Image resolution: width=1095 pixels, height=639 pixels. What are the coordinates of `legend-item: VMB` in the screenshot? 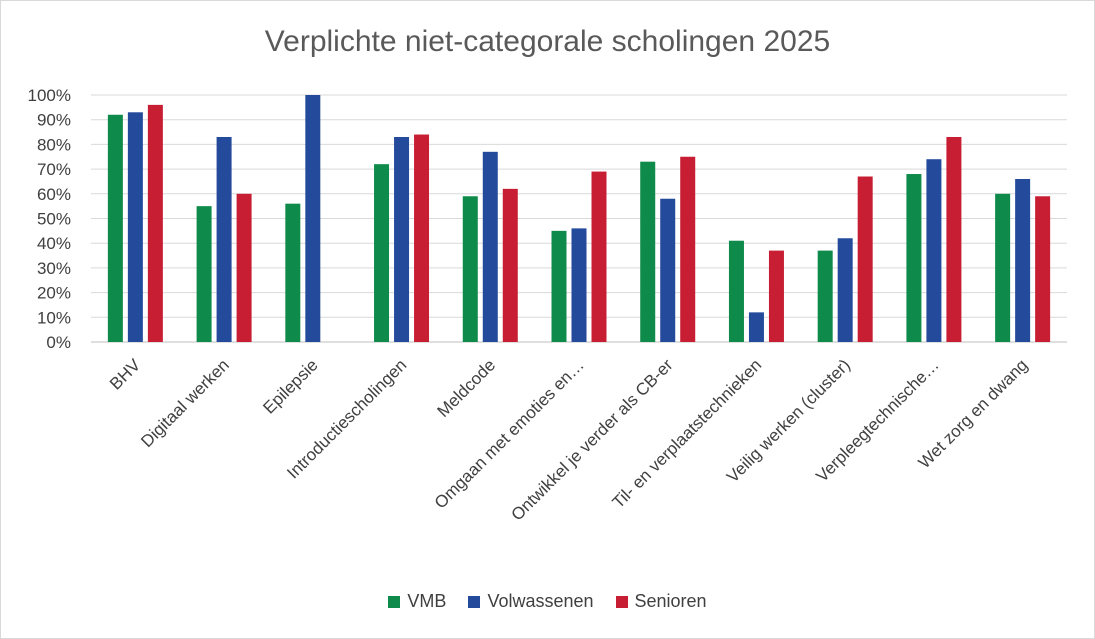 It's located at (417, 601).